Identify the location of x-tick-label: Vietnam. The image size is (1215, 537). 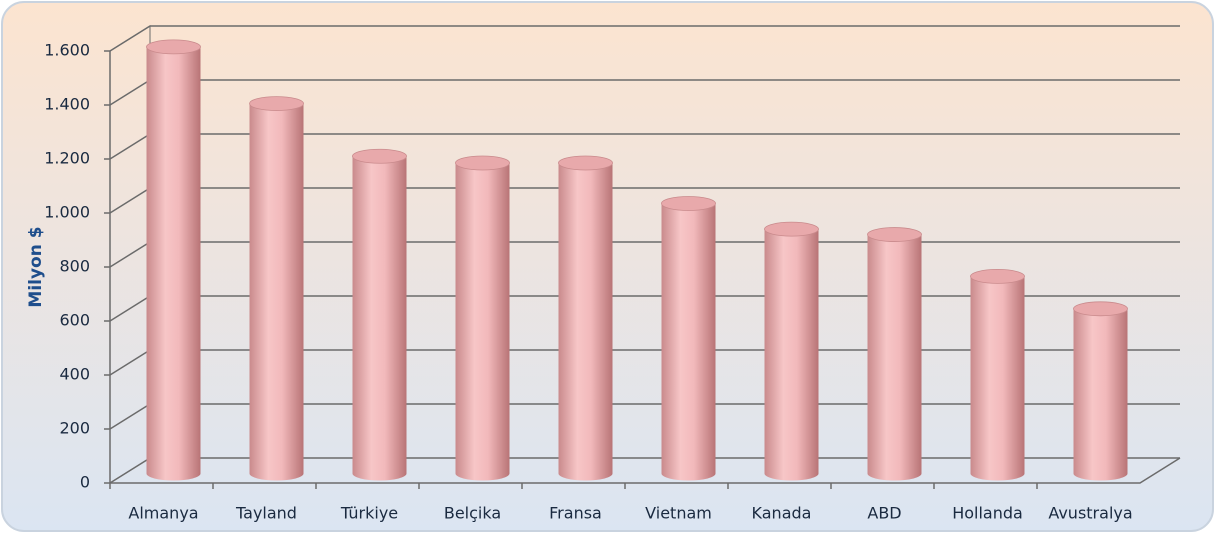
(678, 513).